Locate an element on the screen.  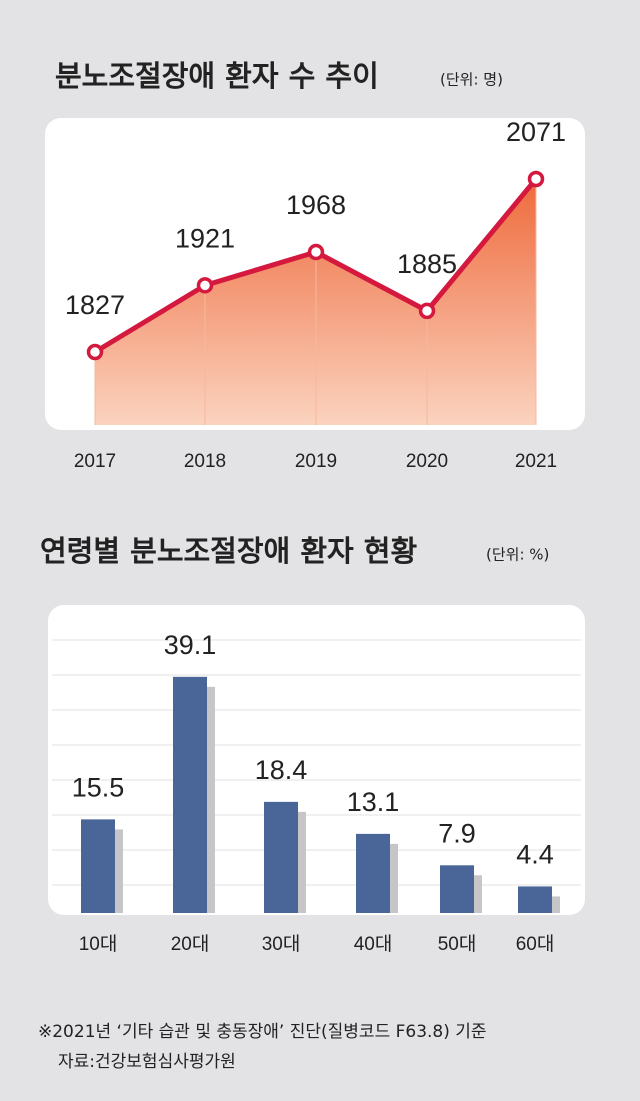
x-tick-label: 40대 is located at coordinates (373, 944).